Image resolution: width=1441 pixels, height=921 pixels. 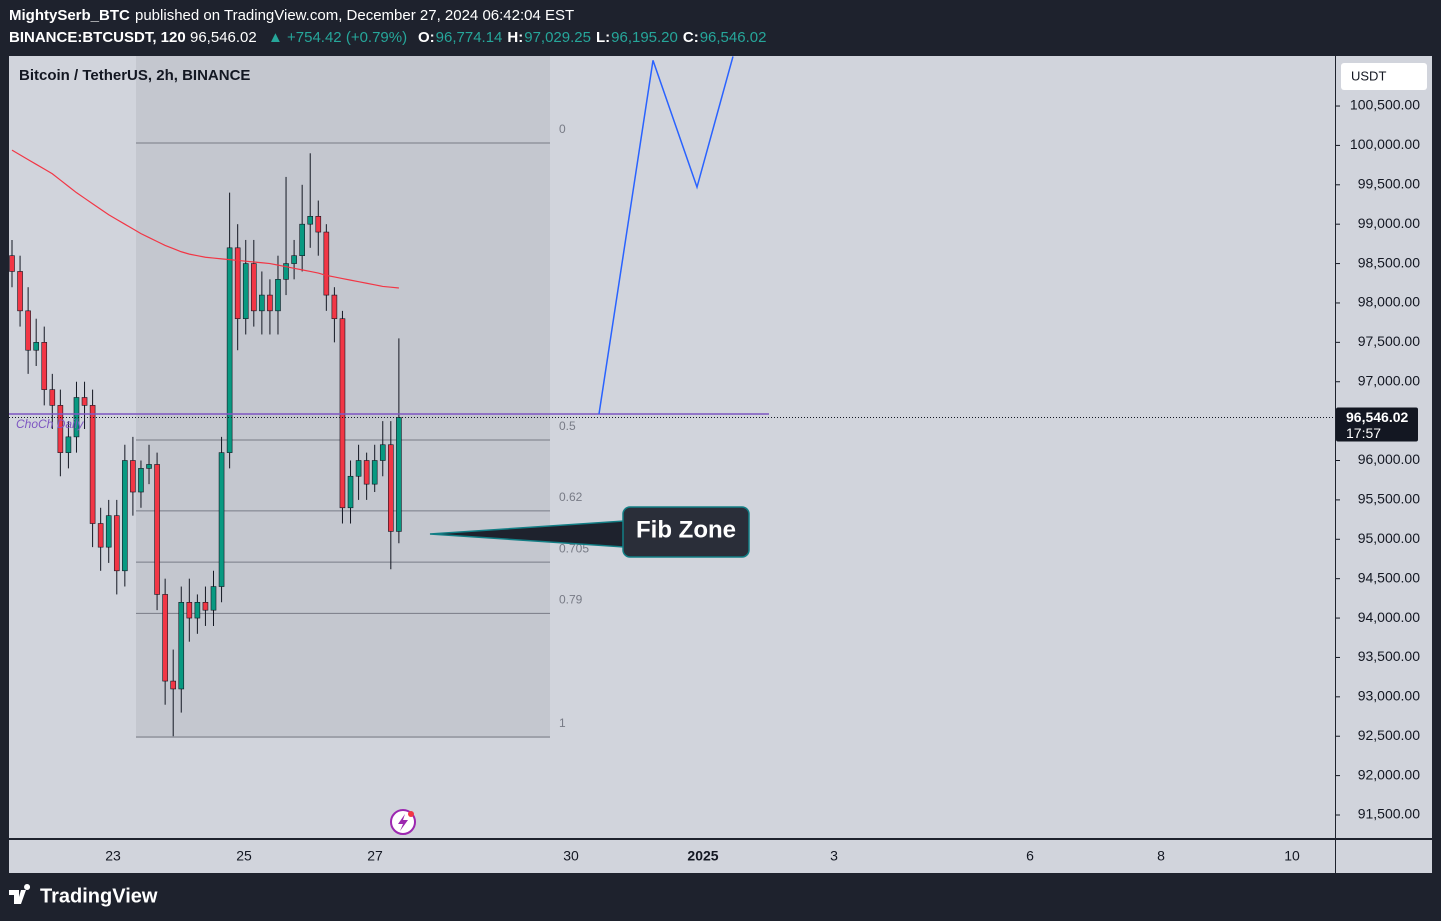 What do you see at coordinates (1389, 499) in the screenshot?
I see `y-tick-label: 95,500.00` at bounding box center [1389, 499].